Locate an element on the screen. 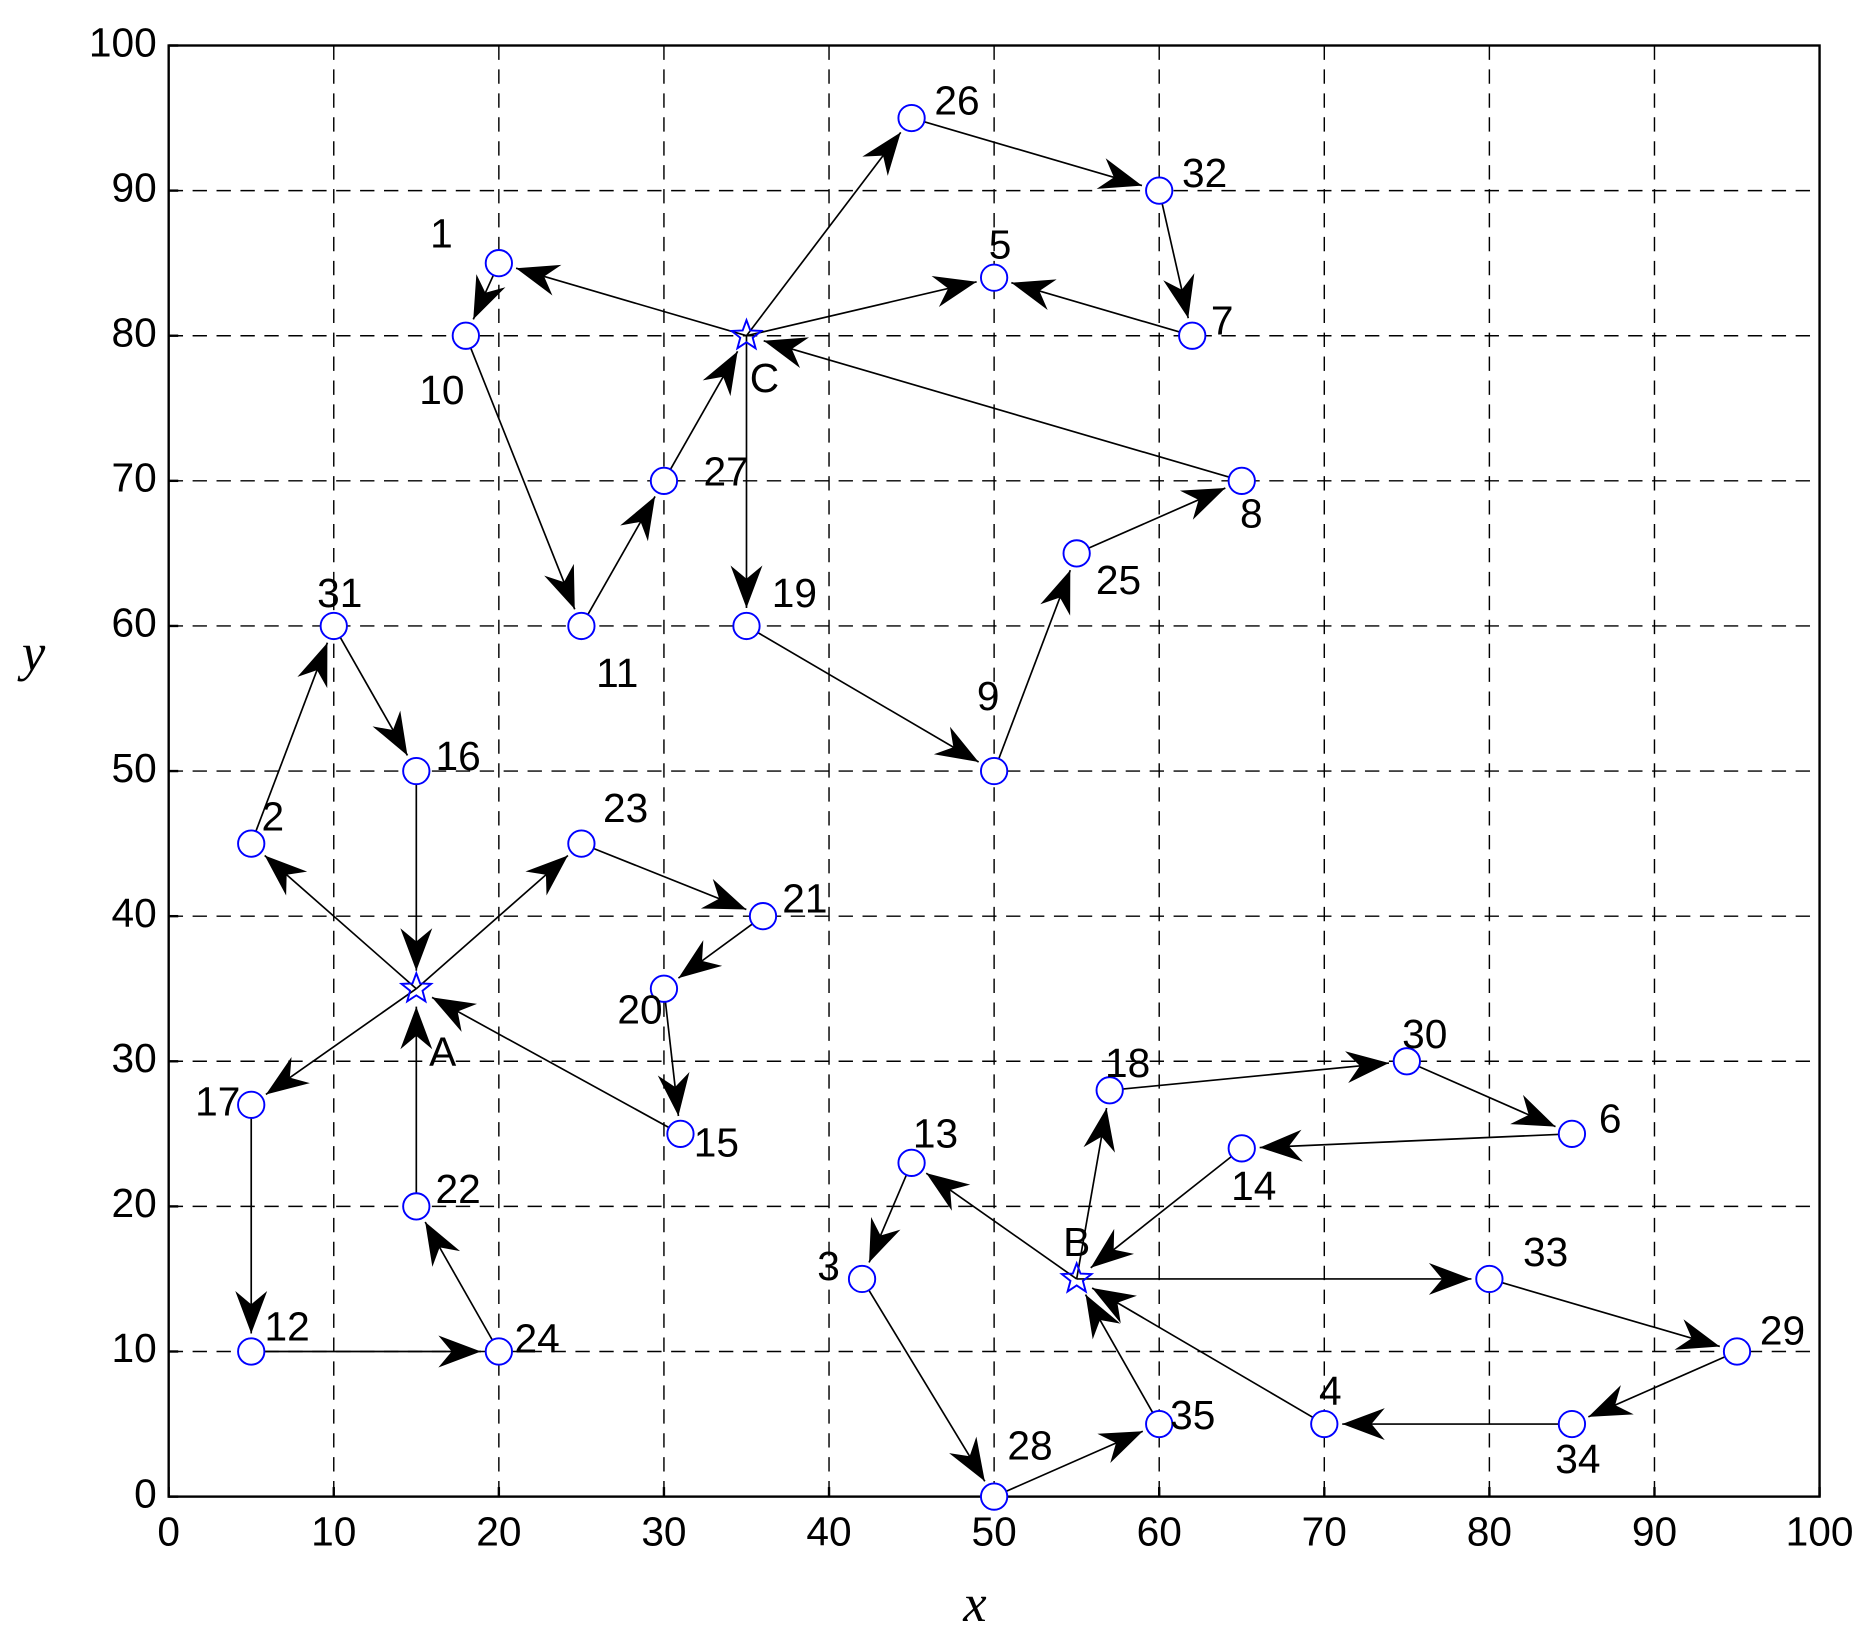 Image resolution: width=1871 pixels, height=1645 pixels. node-label: 33 is located at coordinates (1545, 1252).